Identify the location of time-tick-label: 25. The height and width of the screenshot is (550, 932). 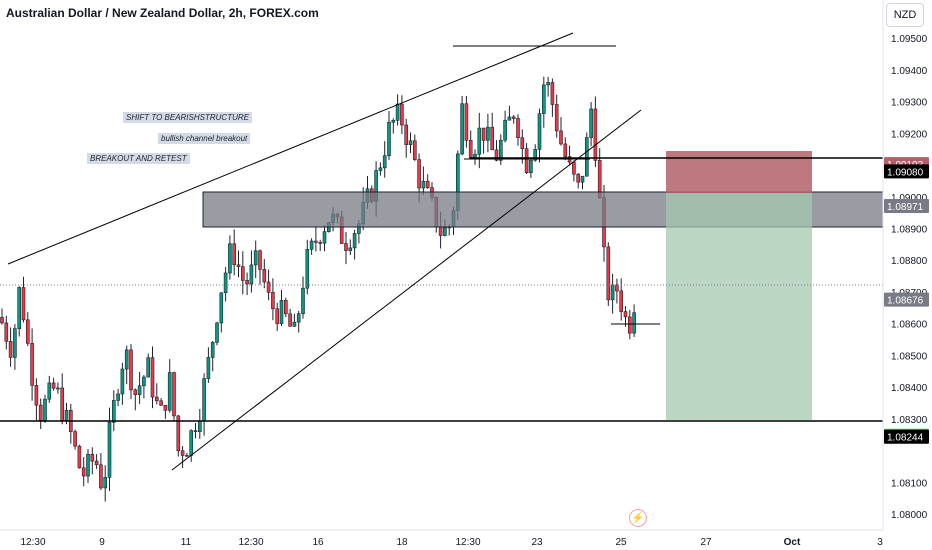
(621, 542).